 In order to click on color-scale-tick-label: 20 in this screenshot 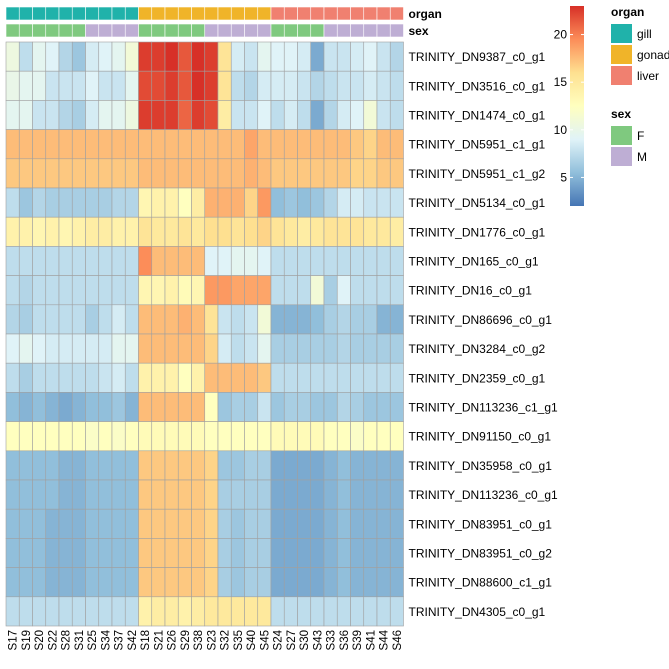, I will do `click(561, 35)`.